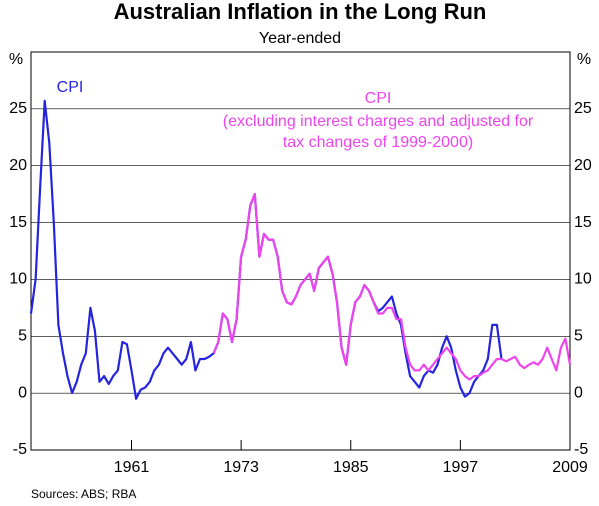 Image resolution: width=599 pixels, height=506 pixels. What do you see at coordinates (18, 279) in the screenshot?
I see `y-tick-label: 10` at bounding box center [18, 279].